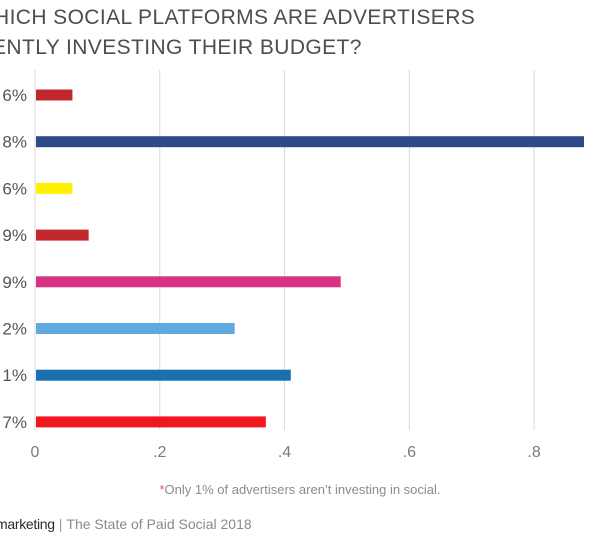 The image size is (600, 540). Describe the element at coordinates (14, 375) in the screenshot. I see `category-label: 1%` at that location.